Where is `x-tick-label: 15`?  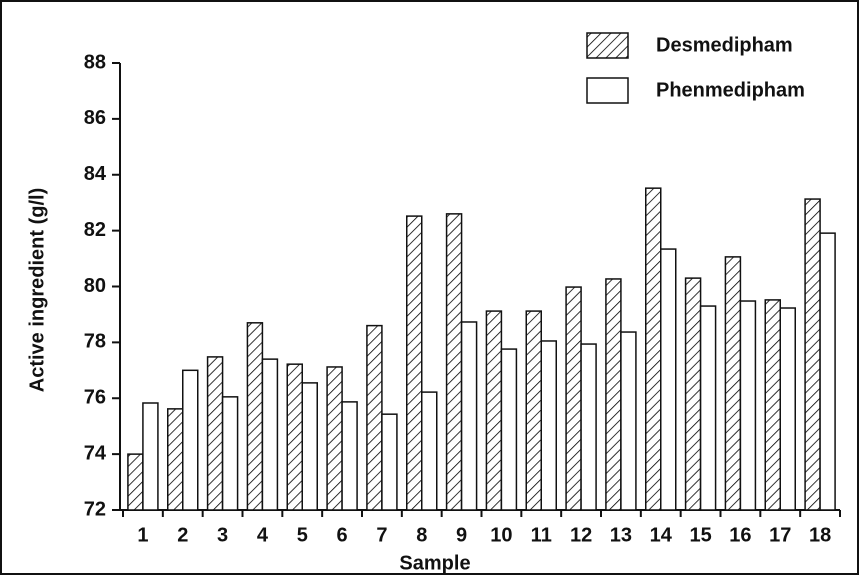 x-tick-label: 15 is located at coordinates (700, 535).